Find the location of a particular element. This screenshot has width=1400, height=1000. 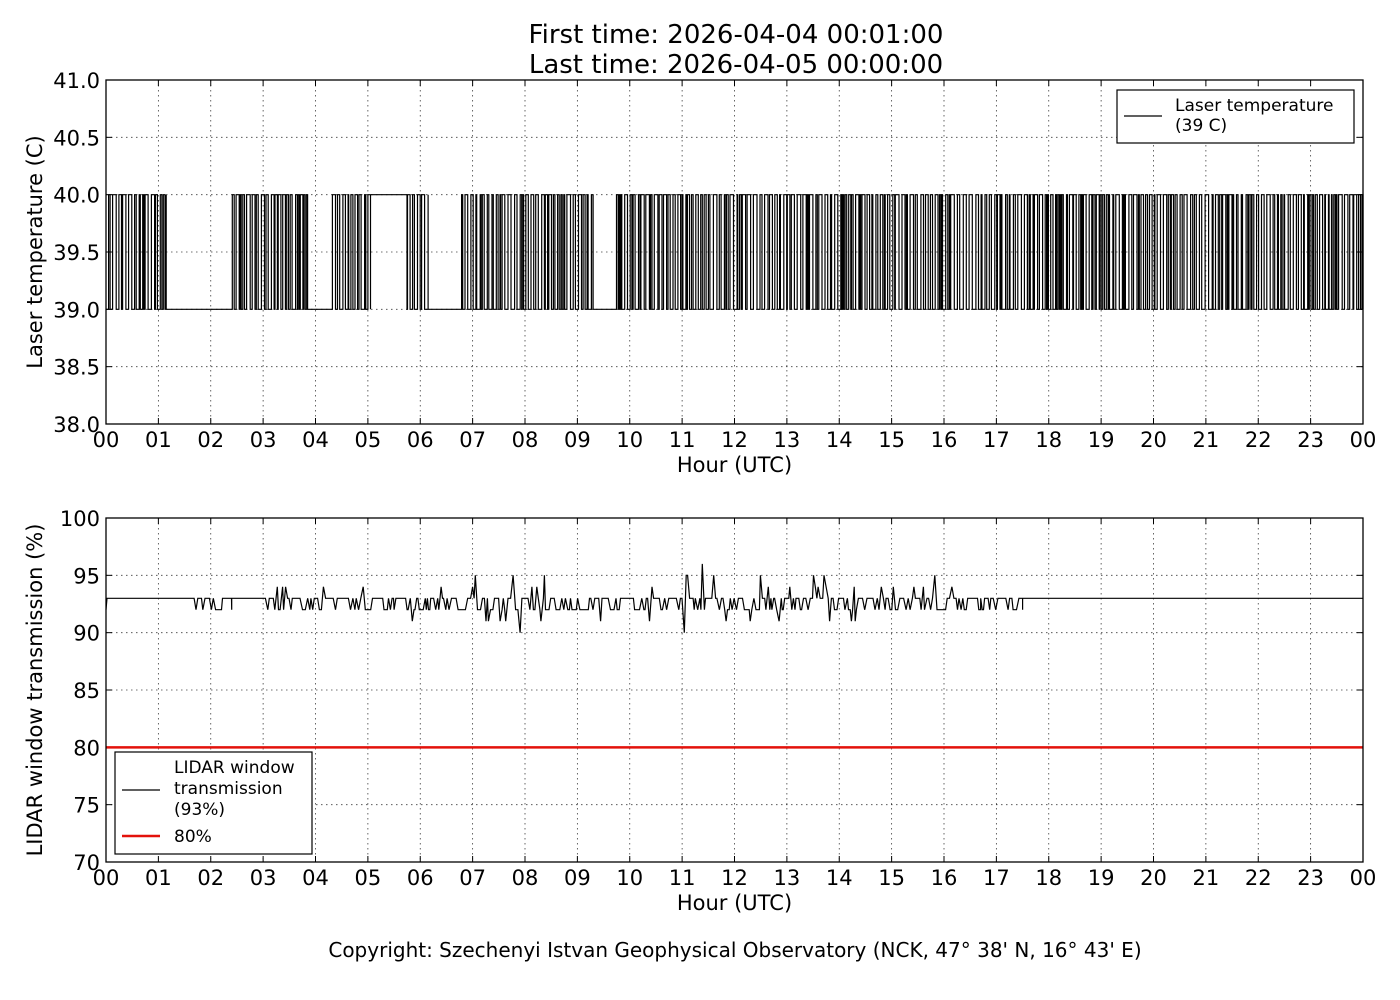

top-xtick-label: 03 is located at coordinates (263, 440).